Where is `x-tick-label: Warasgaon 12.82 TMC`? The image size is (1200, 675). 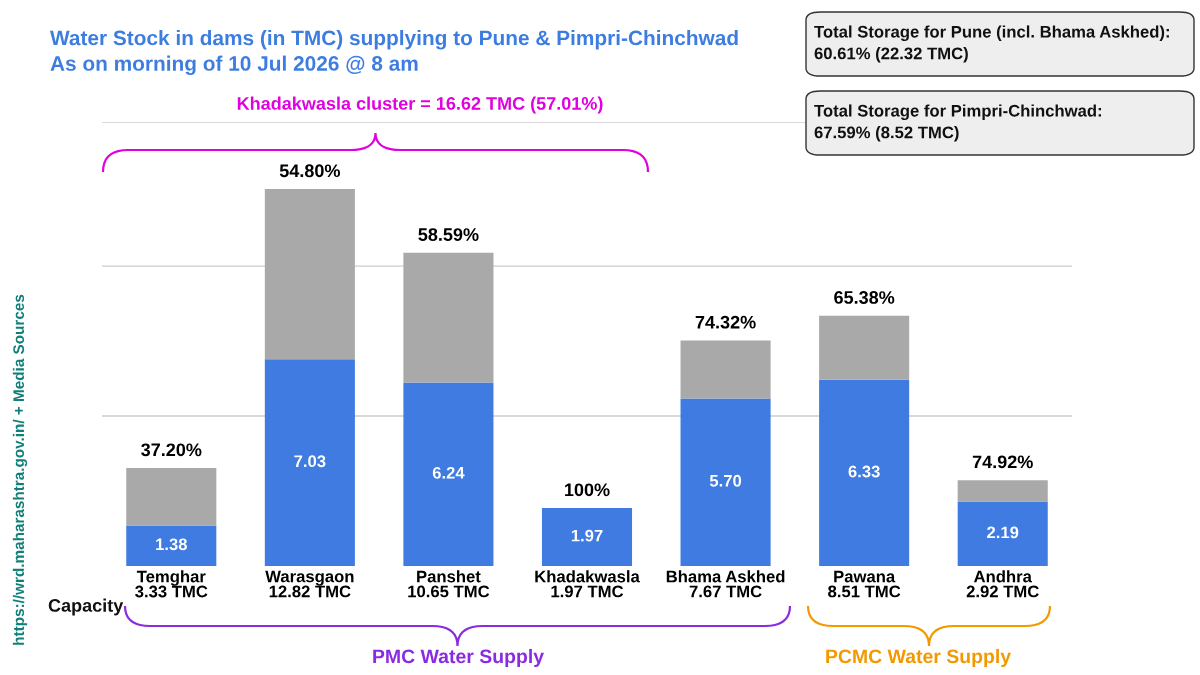
x-tick-label: Warasgaon 12.82 TMC is located at coordinates (309, 584).